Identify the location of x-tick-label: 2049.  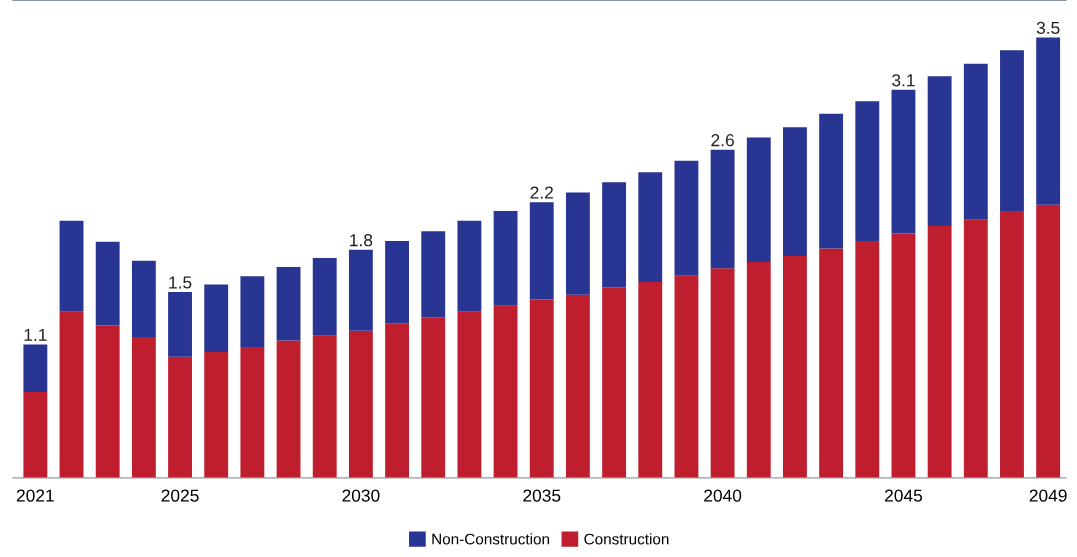
(1048, 495).